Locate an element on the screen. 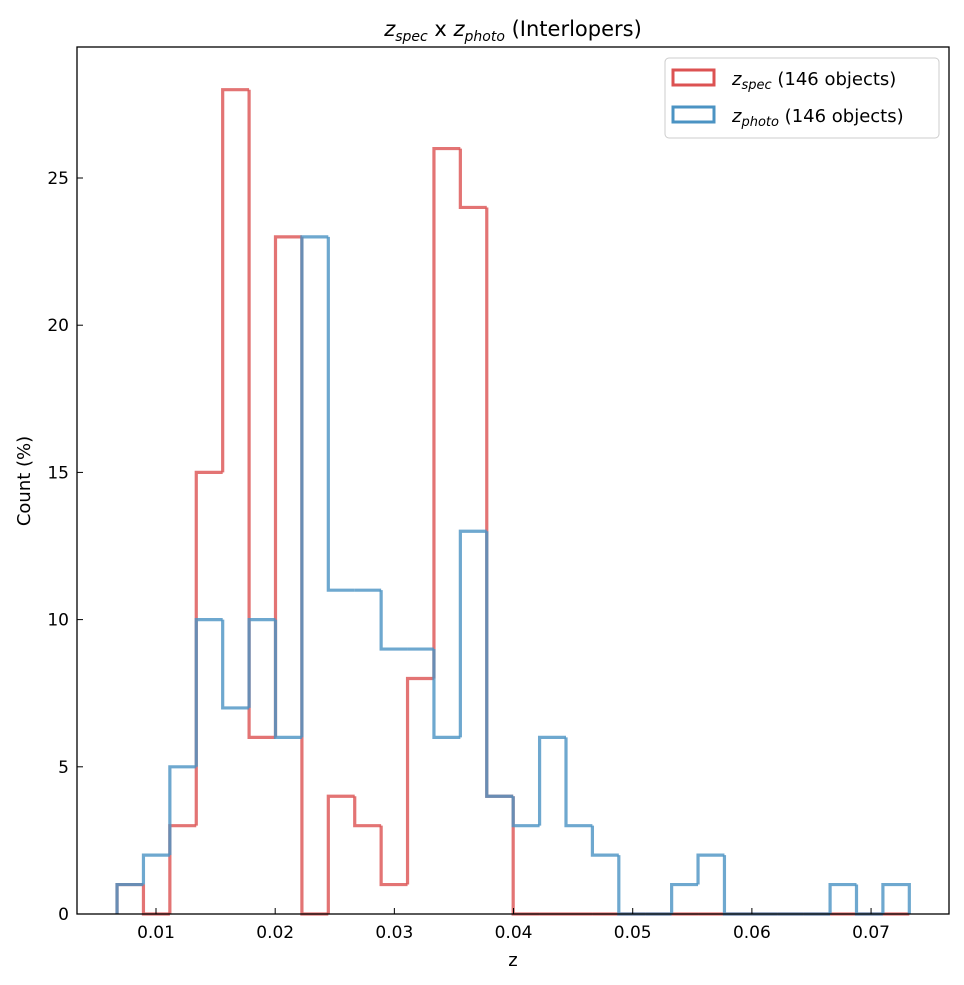 Image resolution: width=964 pixels, height=985 pixels. x-tick: 0.03 is located at coordinates (394, 925).